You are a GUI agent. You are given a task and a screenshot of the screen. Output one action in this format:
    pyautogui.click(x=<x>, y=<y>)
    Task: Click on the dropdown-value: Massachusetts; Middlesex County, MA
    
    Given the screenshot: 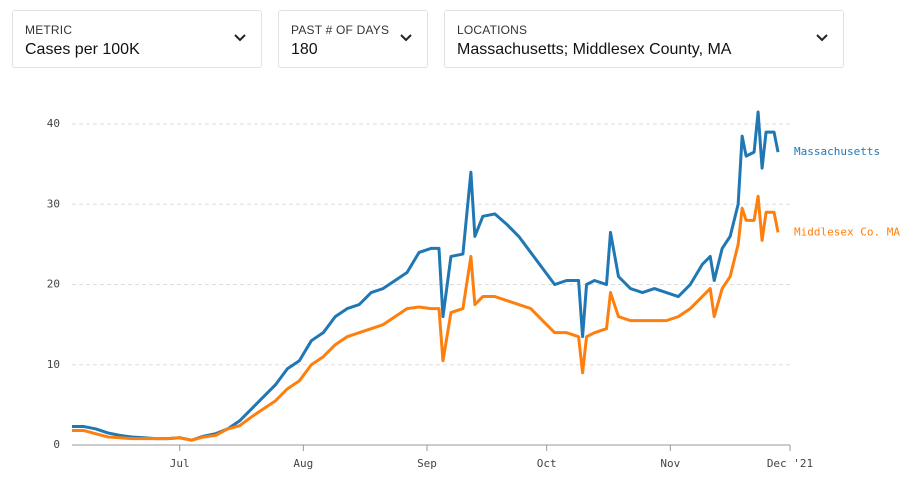 What is the action you would take?
    pyautogui.click(x=594, y=49)
    